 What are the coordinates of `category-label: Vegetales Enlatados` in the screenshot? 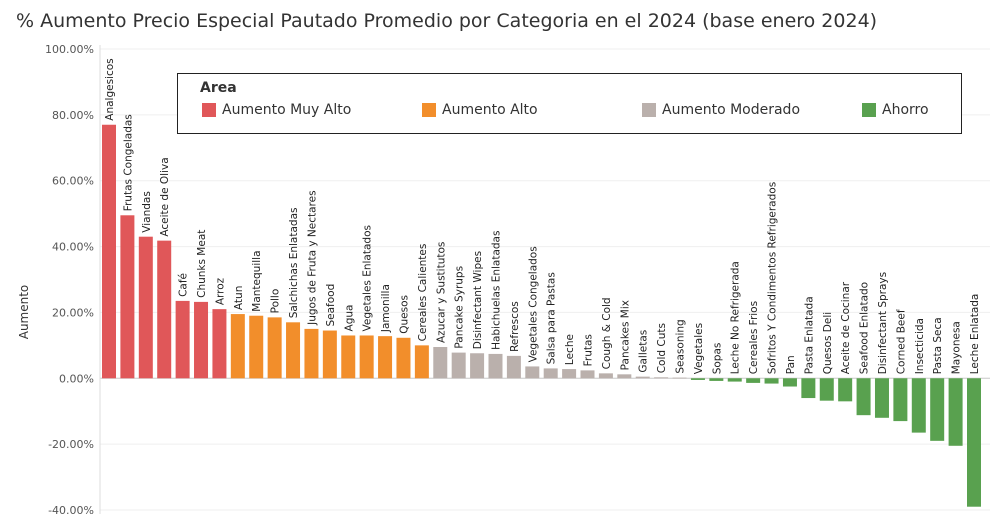 It's located at (368, 278).